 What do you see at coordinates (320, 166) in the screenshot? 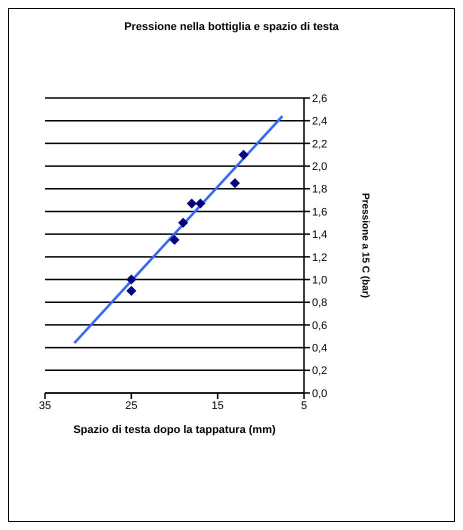
I see `y-tick-label: 2,0` at bounding box center [320, 166].